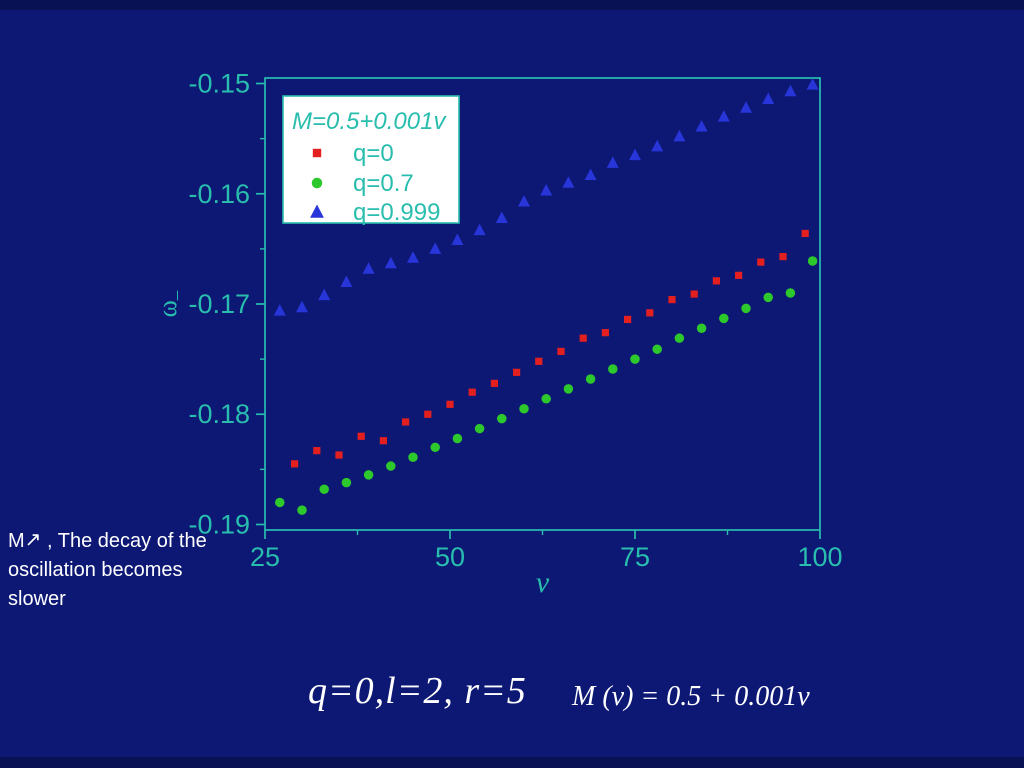  I want to click on svg-text: -0.16, so click(219, 194).